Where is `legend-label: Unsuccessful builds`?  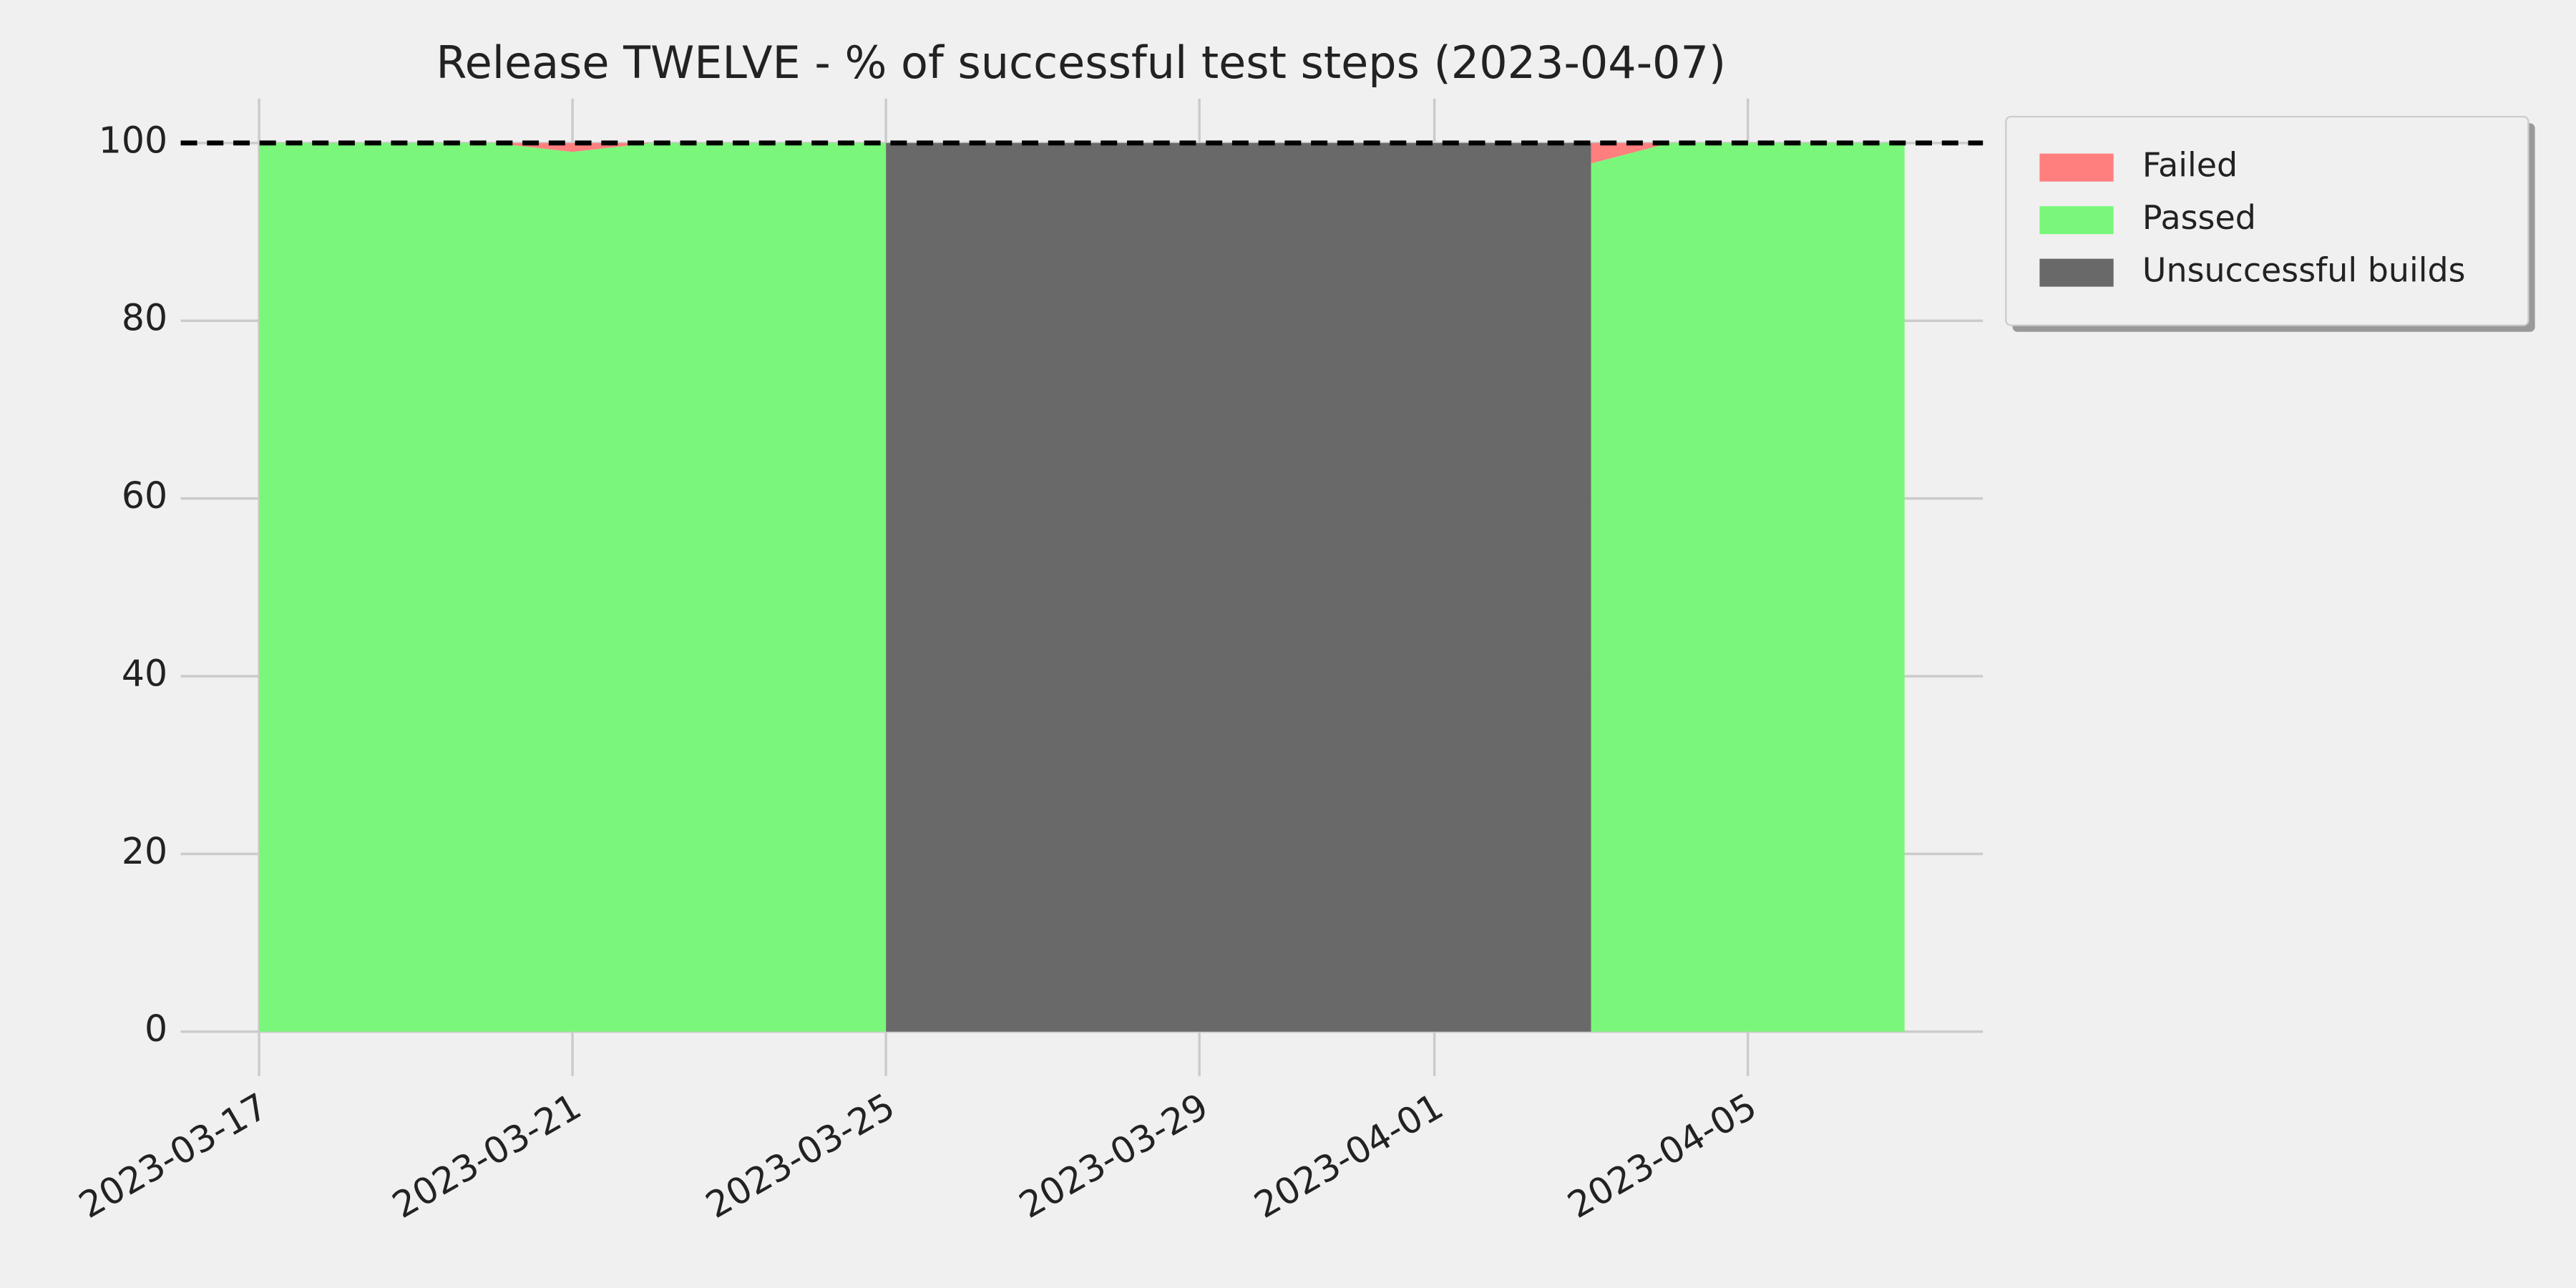 legend-label: Unsuccessful builds is located at coordinates (2304, 270).